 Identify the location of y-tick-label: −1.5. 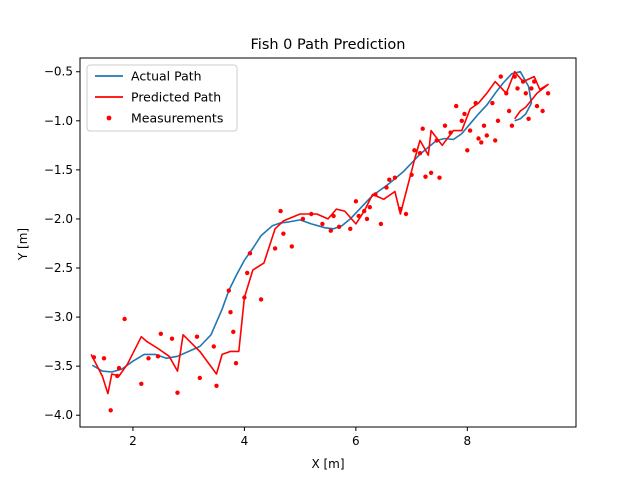
(58, 170).